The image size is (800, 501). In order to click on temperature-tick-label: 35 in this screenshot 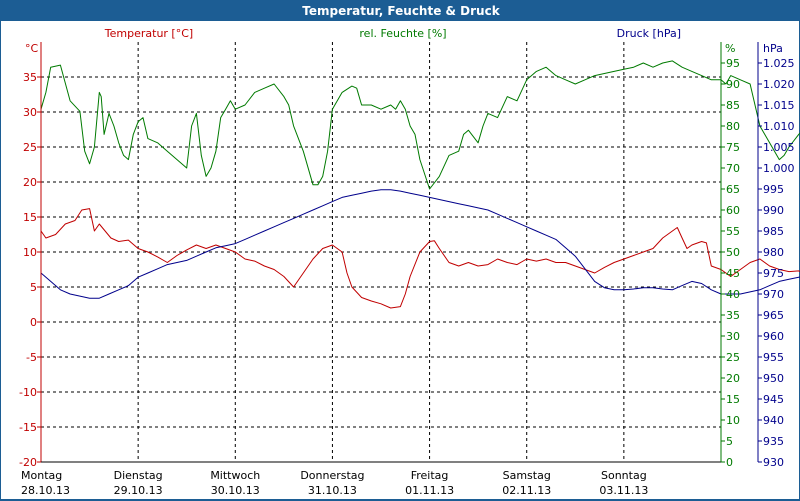, I will do `click(30, 77)`.